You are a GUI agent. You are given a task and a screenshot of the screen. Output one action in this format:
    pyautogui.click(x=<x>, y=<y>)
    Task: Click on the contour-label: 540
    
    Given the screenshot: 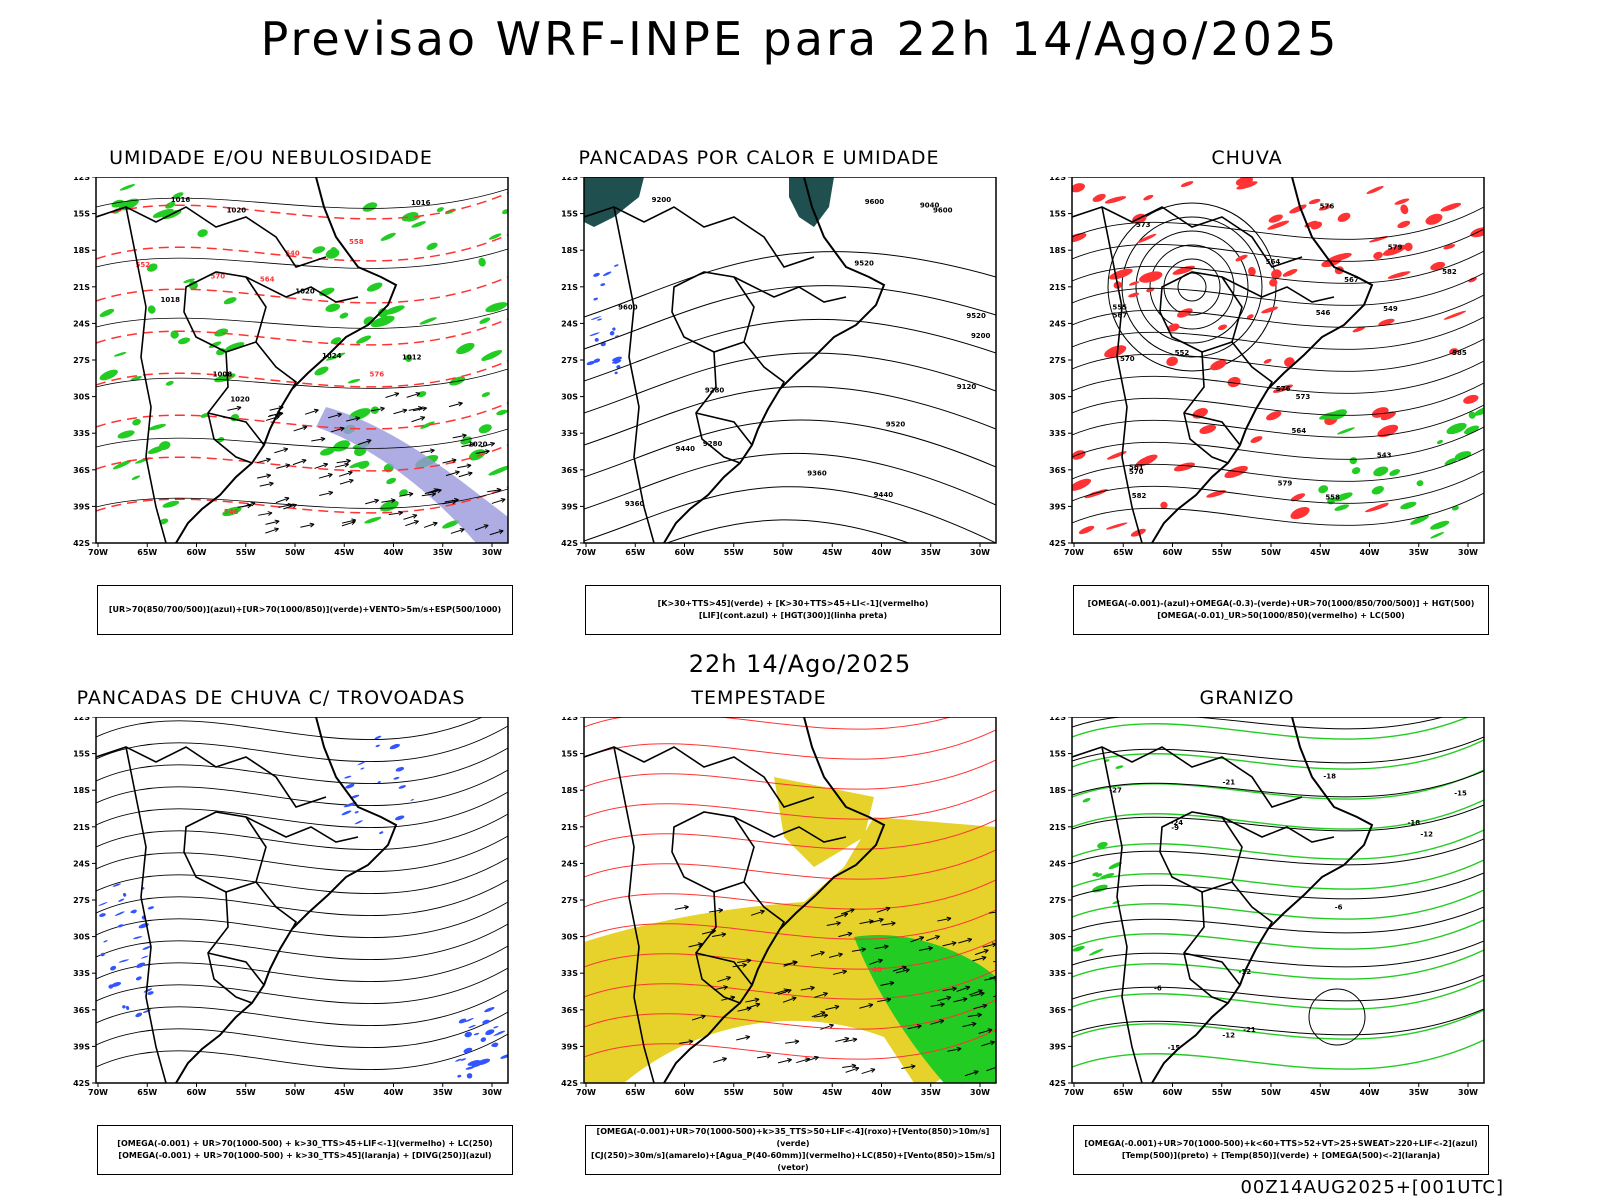 What is the action you would take?
    pyautogui.click(x=292, y=253)
    